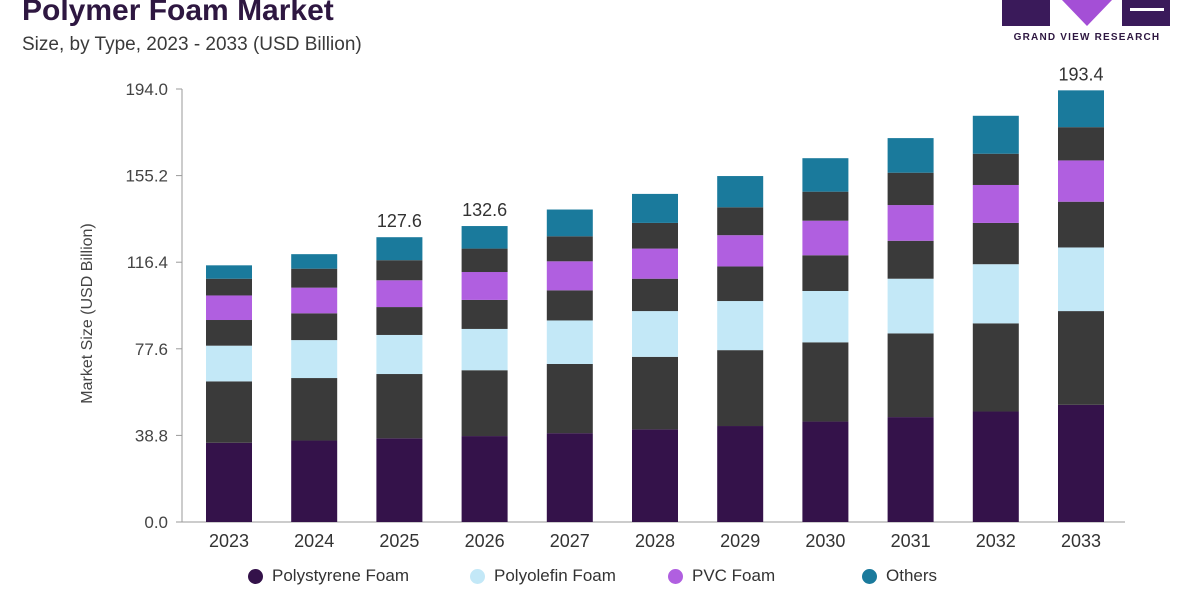  Describe the element at coordinates (1080, 74) in the screenshot. I see `data-label: 193.4` at that location.